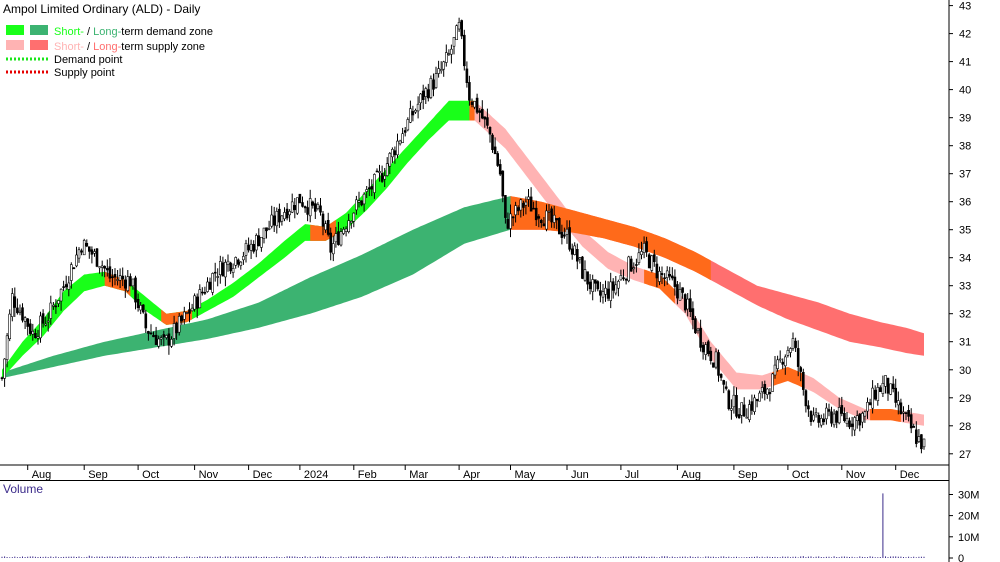 The image size is (1000, 562). What do you see at coordinates (39, 30) in the screenshot?
I see `legend-swatch-long` at bounding box center [39, 30].